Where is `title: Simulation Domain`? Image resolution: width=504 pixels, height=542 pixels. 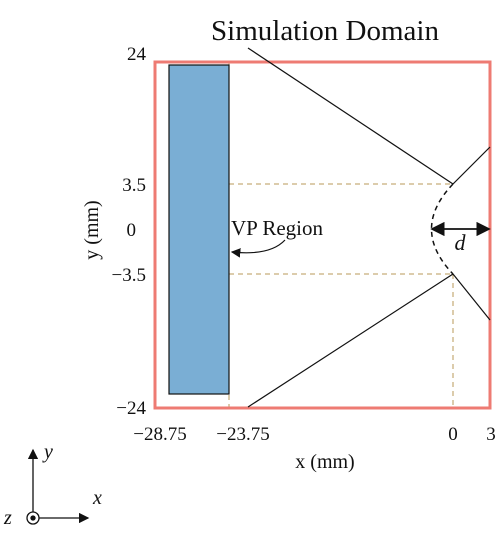 title: Simulation Domain is located at coordinates (325, 31).